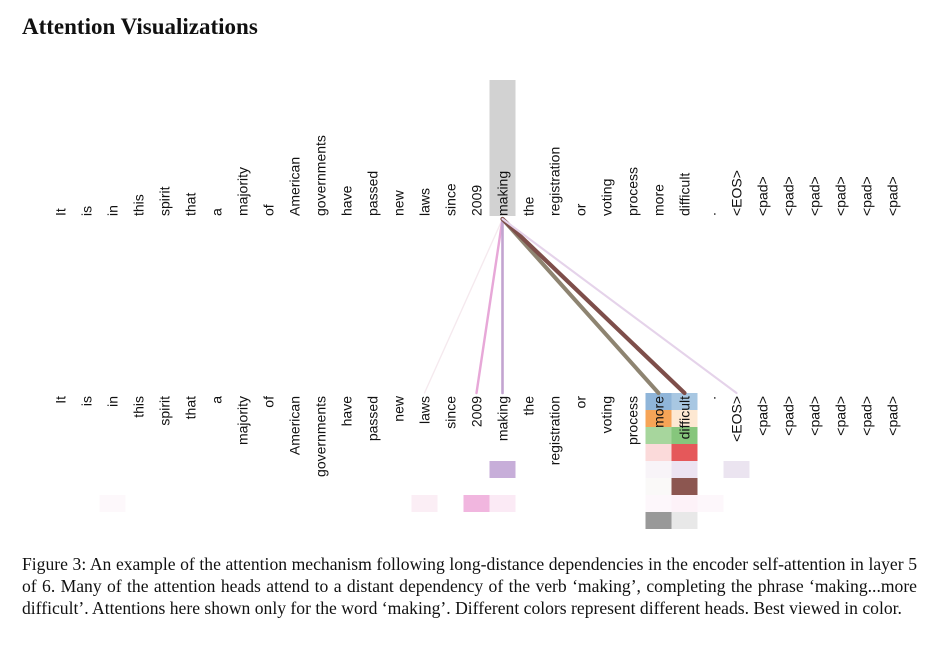  What do you see at coordinates (529, 406) in the screenshot?
I see `target-token: the` at bounding box center [529, 406].